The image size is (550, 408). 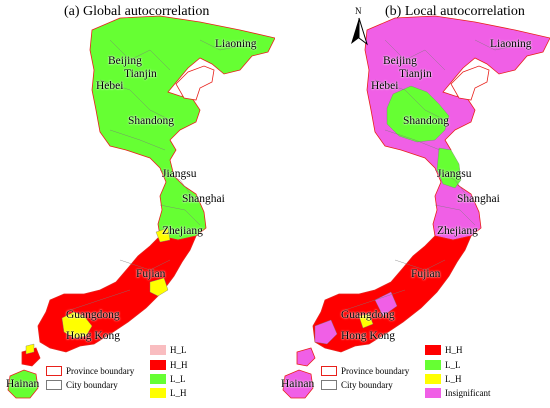 What do you see at coordinates (418, 114) in the screenshot?
I see `map-patch-ll-shandong` at bounding box center [418, 114].